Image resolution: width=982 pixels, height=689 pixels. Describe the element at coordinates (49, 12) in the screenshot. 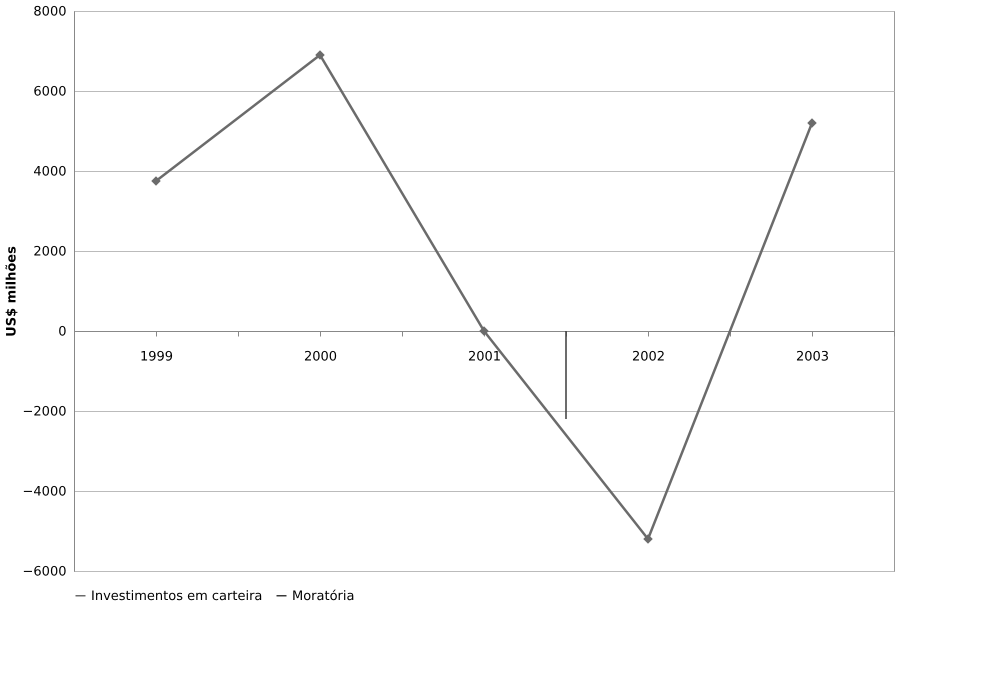

I see `y-tick-label: 8000` at that location.